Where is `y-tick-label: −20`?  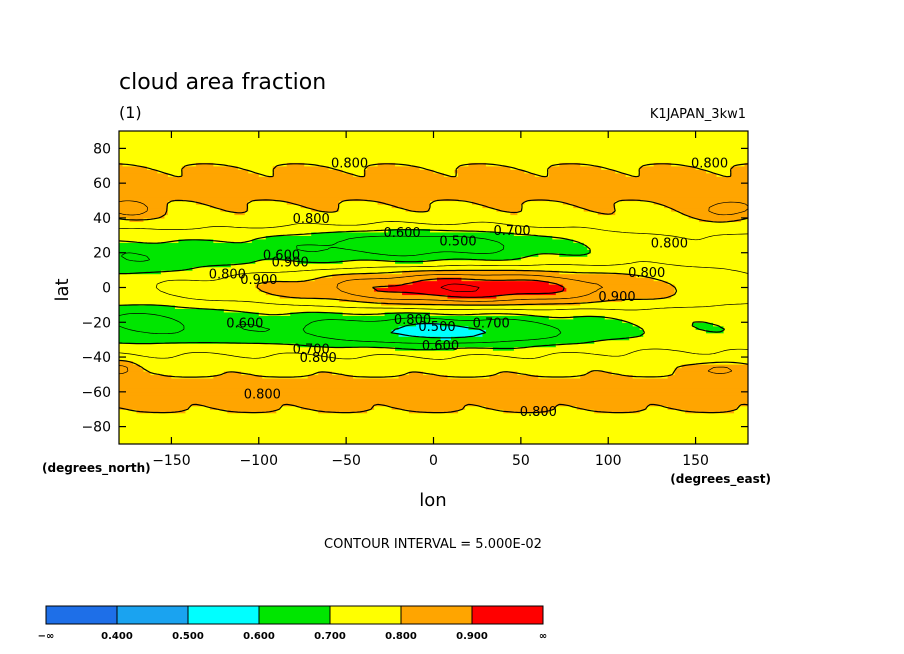
y-tick-label: −20 is located at coordinates (96, 323).